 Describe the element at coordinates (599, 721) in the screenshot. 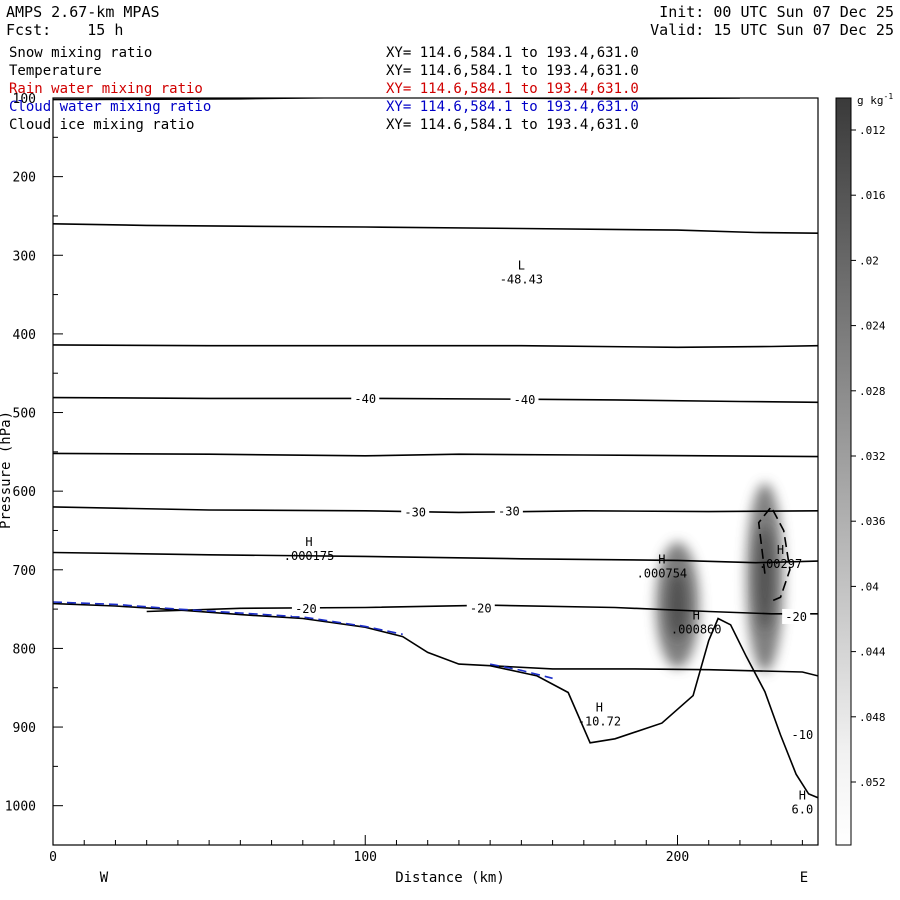

I see `extremum-value: -10.72` at that location.